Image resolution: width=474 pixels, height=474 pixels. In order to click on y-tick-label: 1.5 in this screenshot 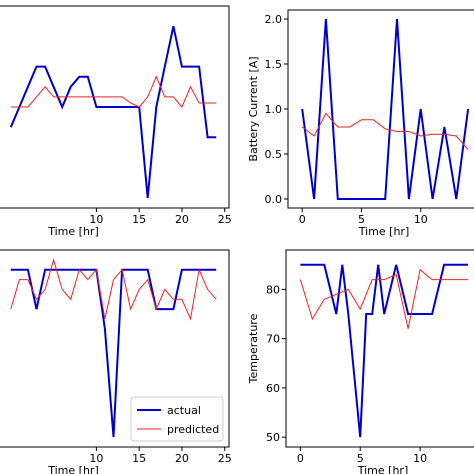, I will do `click(274, 64)`.